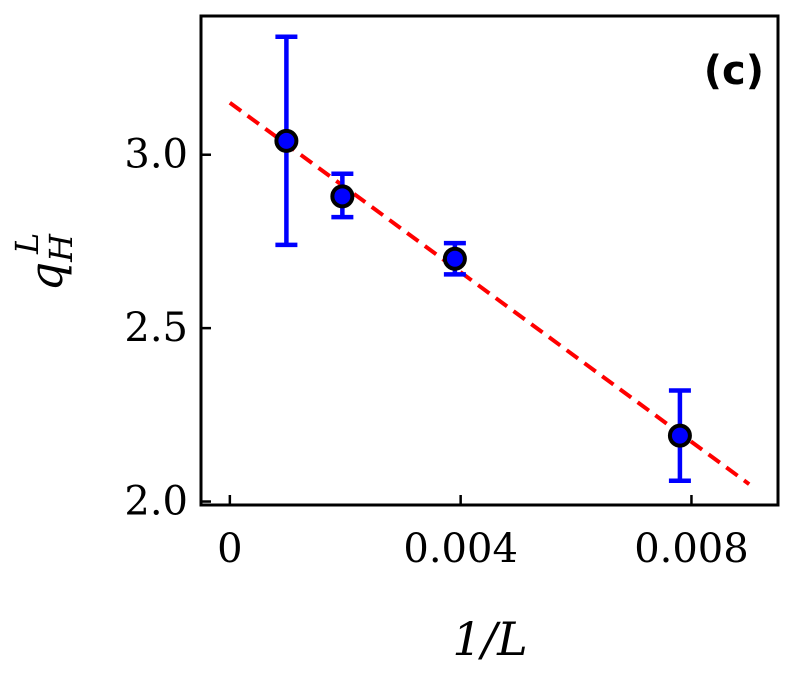 This screenshot has height=681, width=794. Describe the element at coordinates (734, 71) in the screenshot. I see `panel-label: (c)` at that location.